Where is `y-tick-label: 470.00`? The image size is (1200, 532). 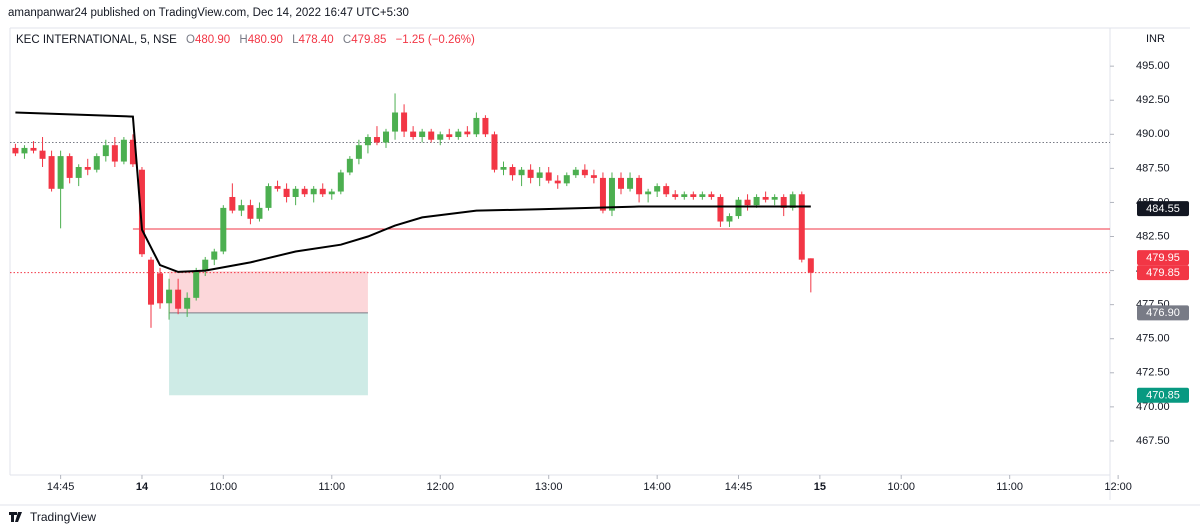 y-tick-label: 470.00 is located at coordinates (1153, 407).